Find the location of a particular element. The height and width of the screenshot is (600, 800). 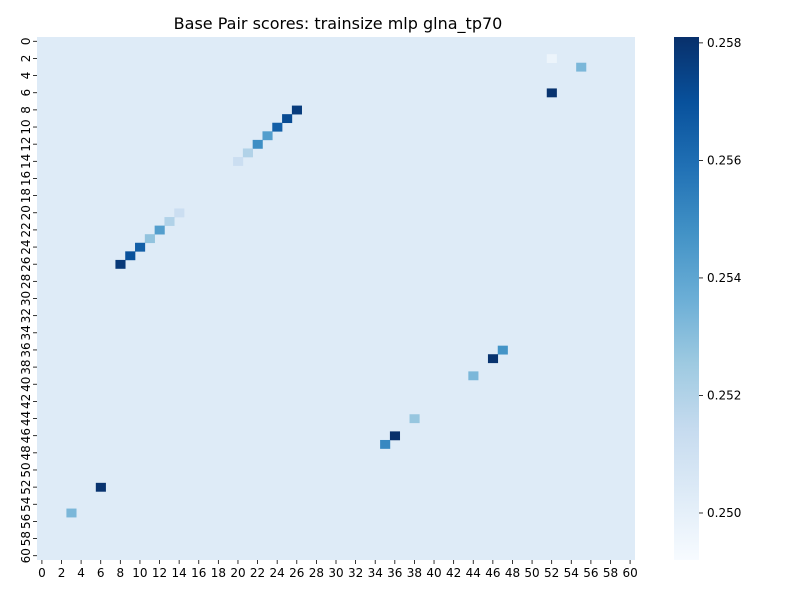

y-tick-label: 26 is located at coordinates (26, 264).